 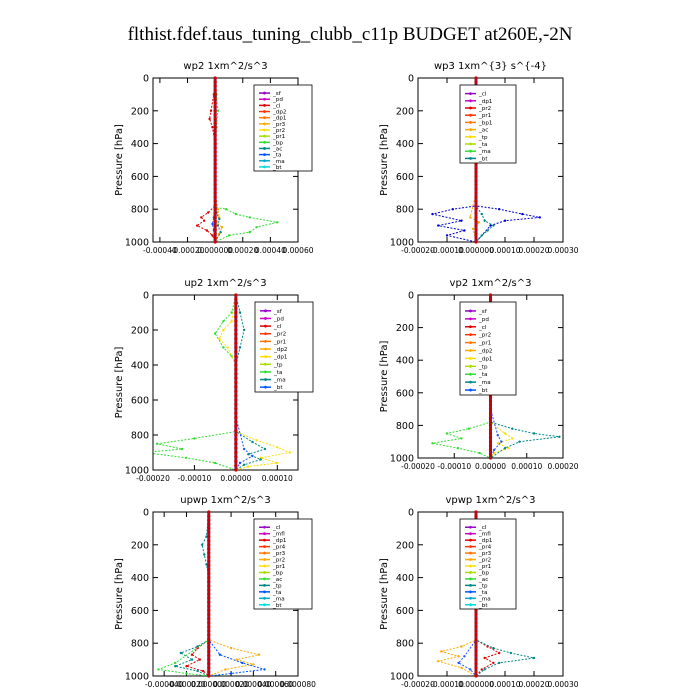 I want to click on series-line-pr1, so click(x=255, y=382).